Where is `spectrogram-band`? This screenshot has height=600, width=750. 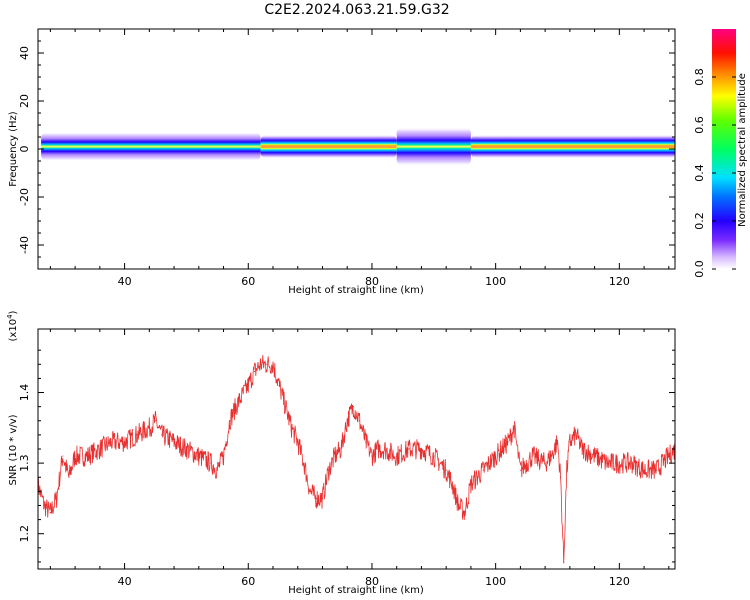
spectrogram-band is located at coordinates (358, 146).